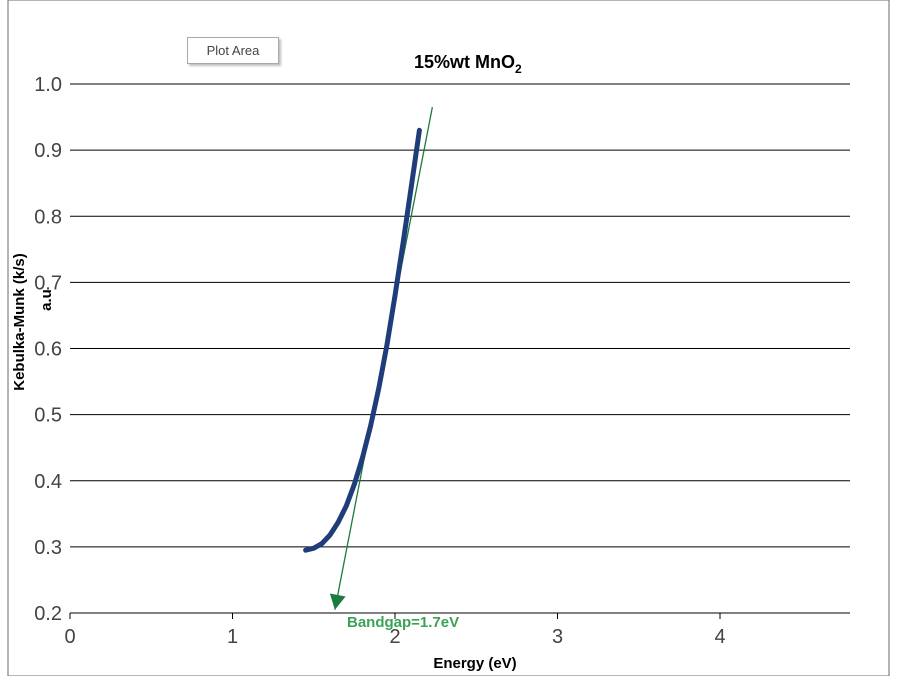  I want to click on y-tick-label-4: 0.6, so click(48, 350).